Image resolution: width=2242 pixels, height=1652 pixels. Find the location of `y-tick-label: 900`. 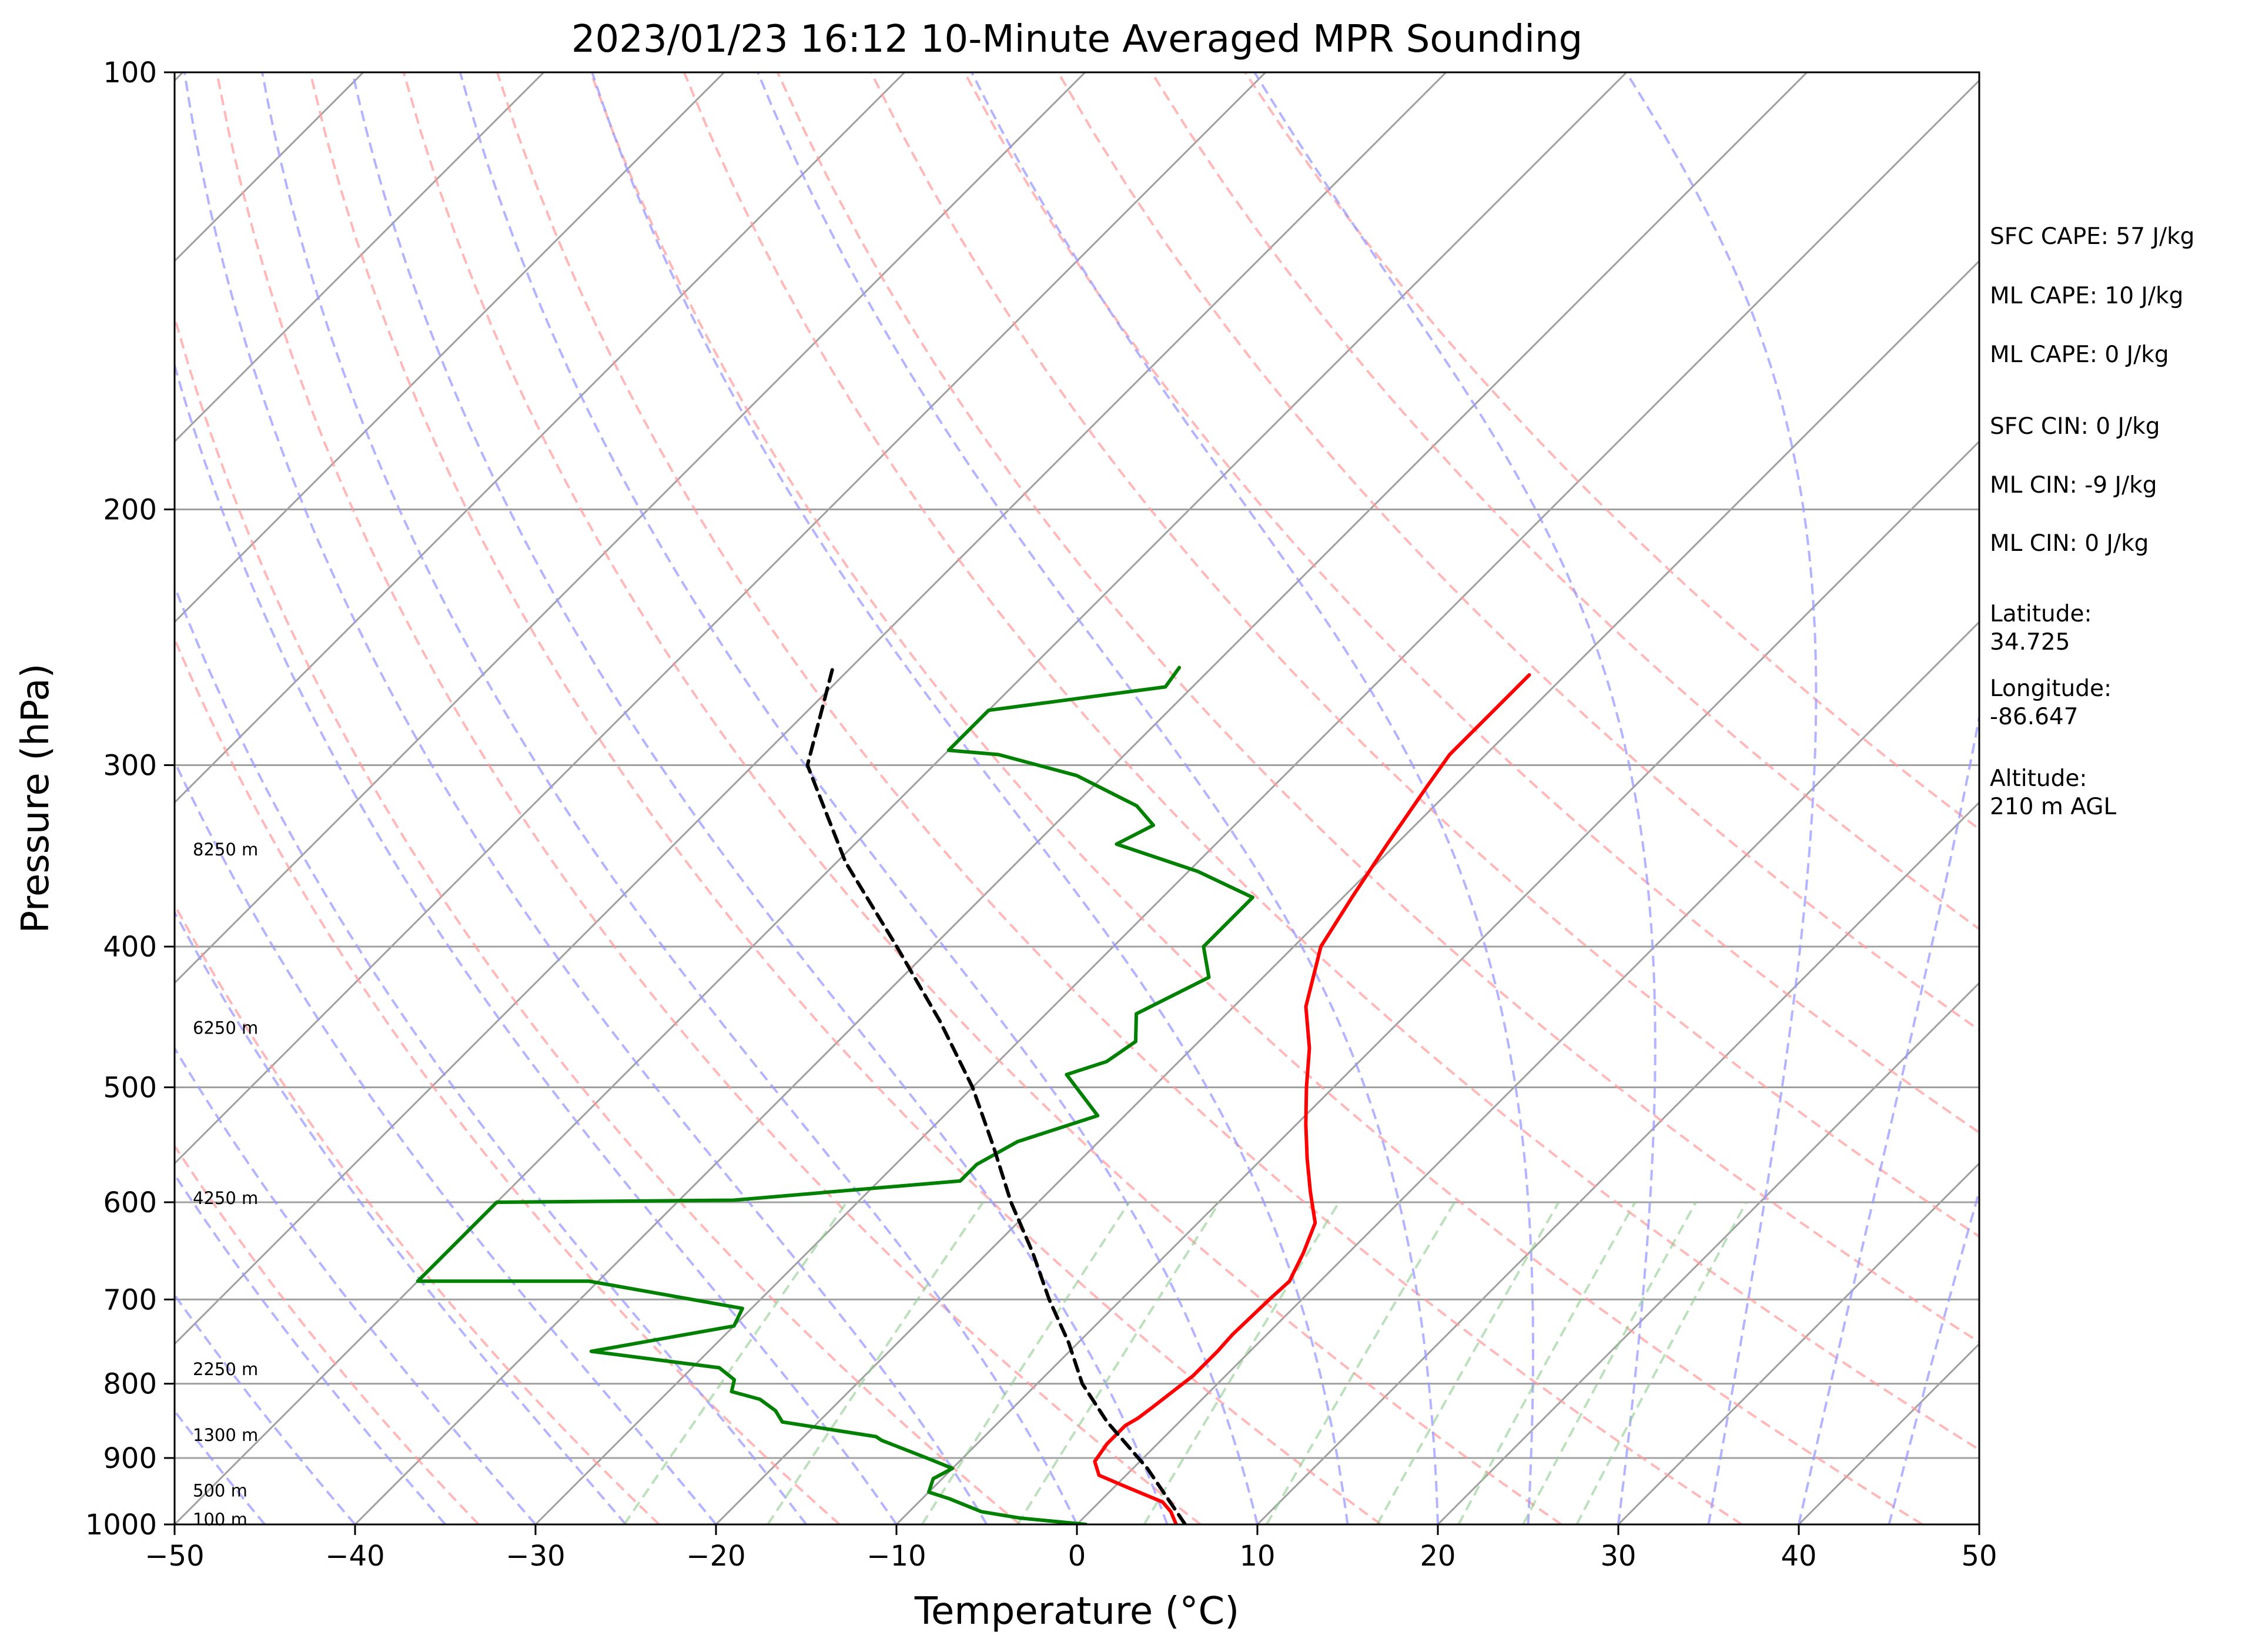

y-tick-label: 900 is located at coordinates (130, 1459).